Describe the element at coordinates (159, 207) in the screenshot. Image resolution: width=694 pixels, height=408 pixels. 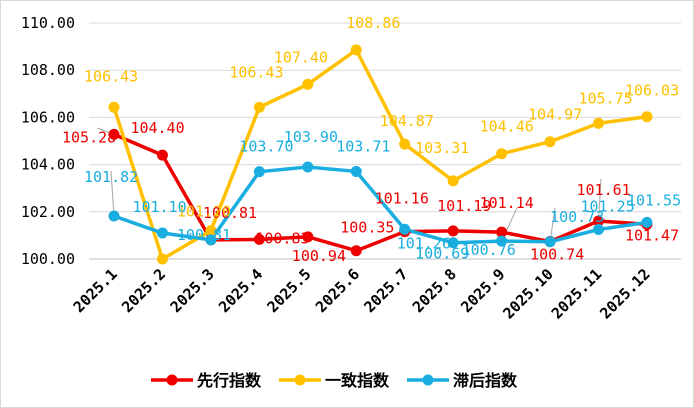
I see `data-label: 101.10` at that location.